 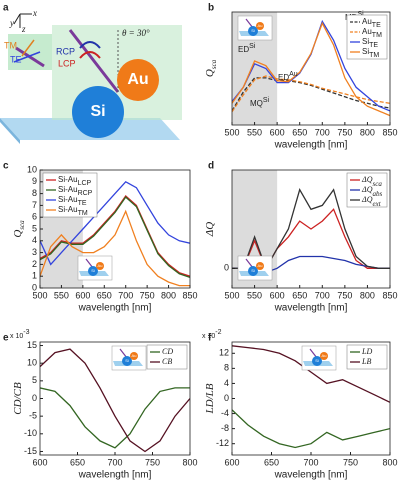 I want to click on au-label: Au, so click(x=137, y=79).